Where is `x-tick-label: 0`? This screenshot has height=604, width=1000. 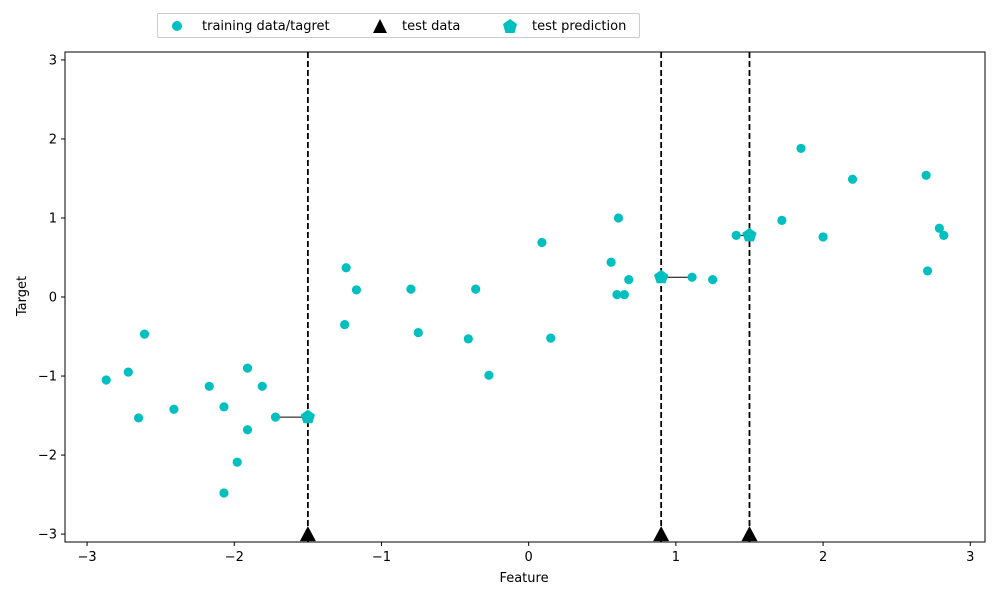 x-tick-label: 0 is located at coordinates (529, 557).